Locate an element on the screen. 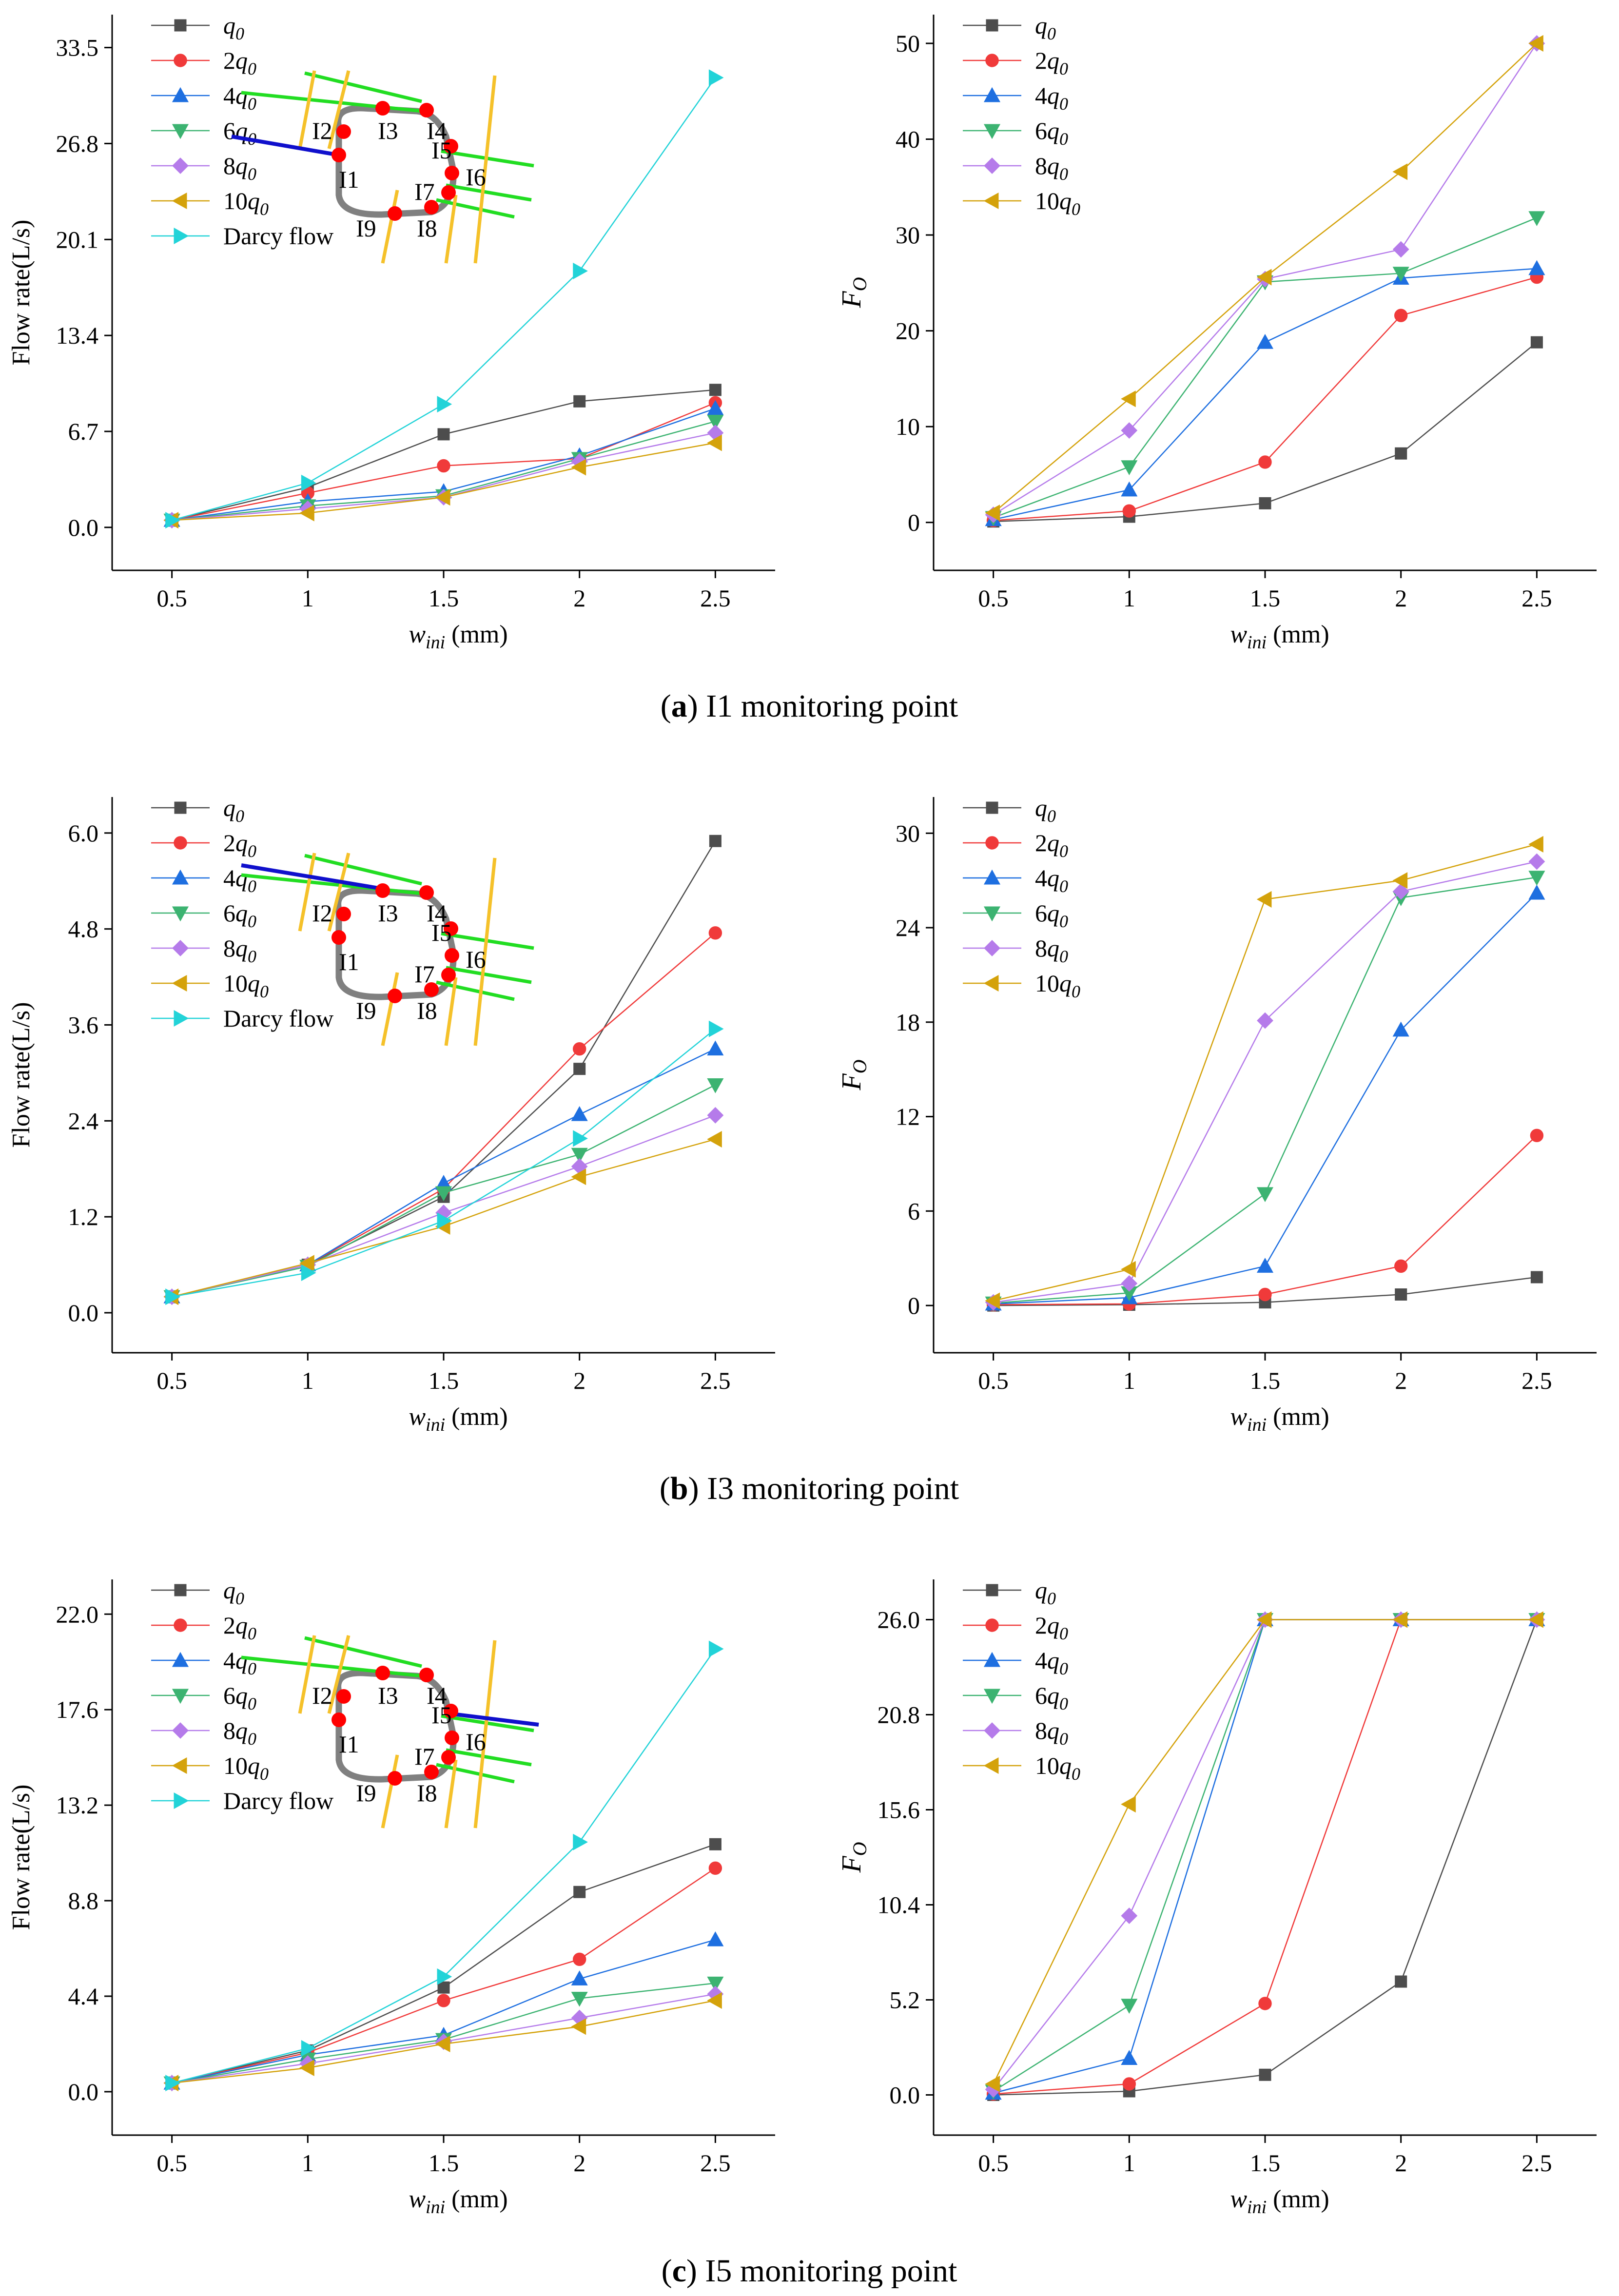 This screenshot has width=1619, height=2296. monitoring-point-label: I6 is located at coordinates (476, 1741).